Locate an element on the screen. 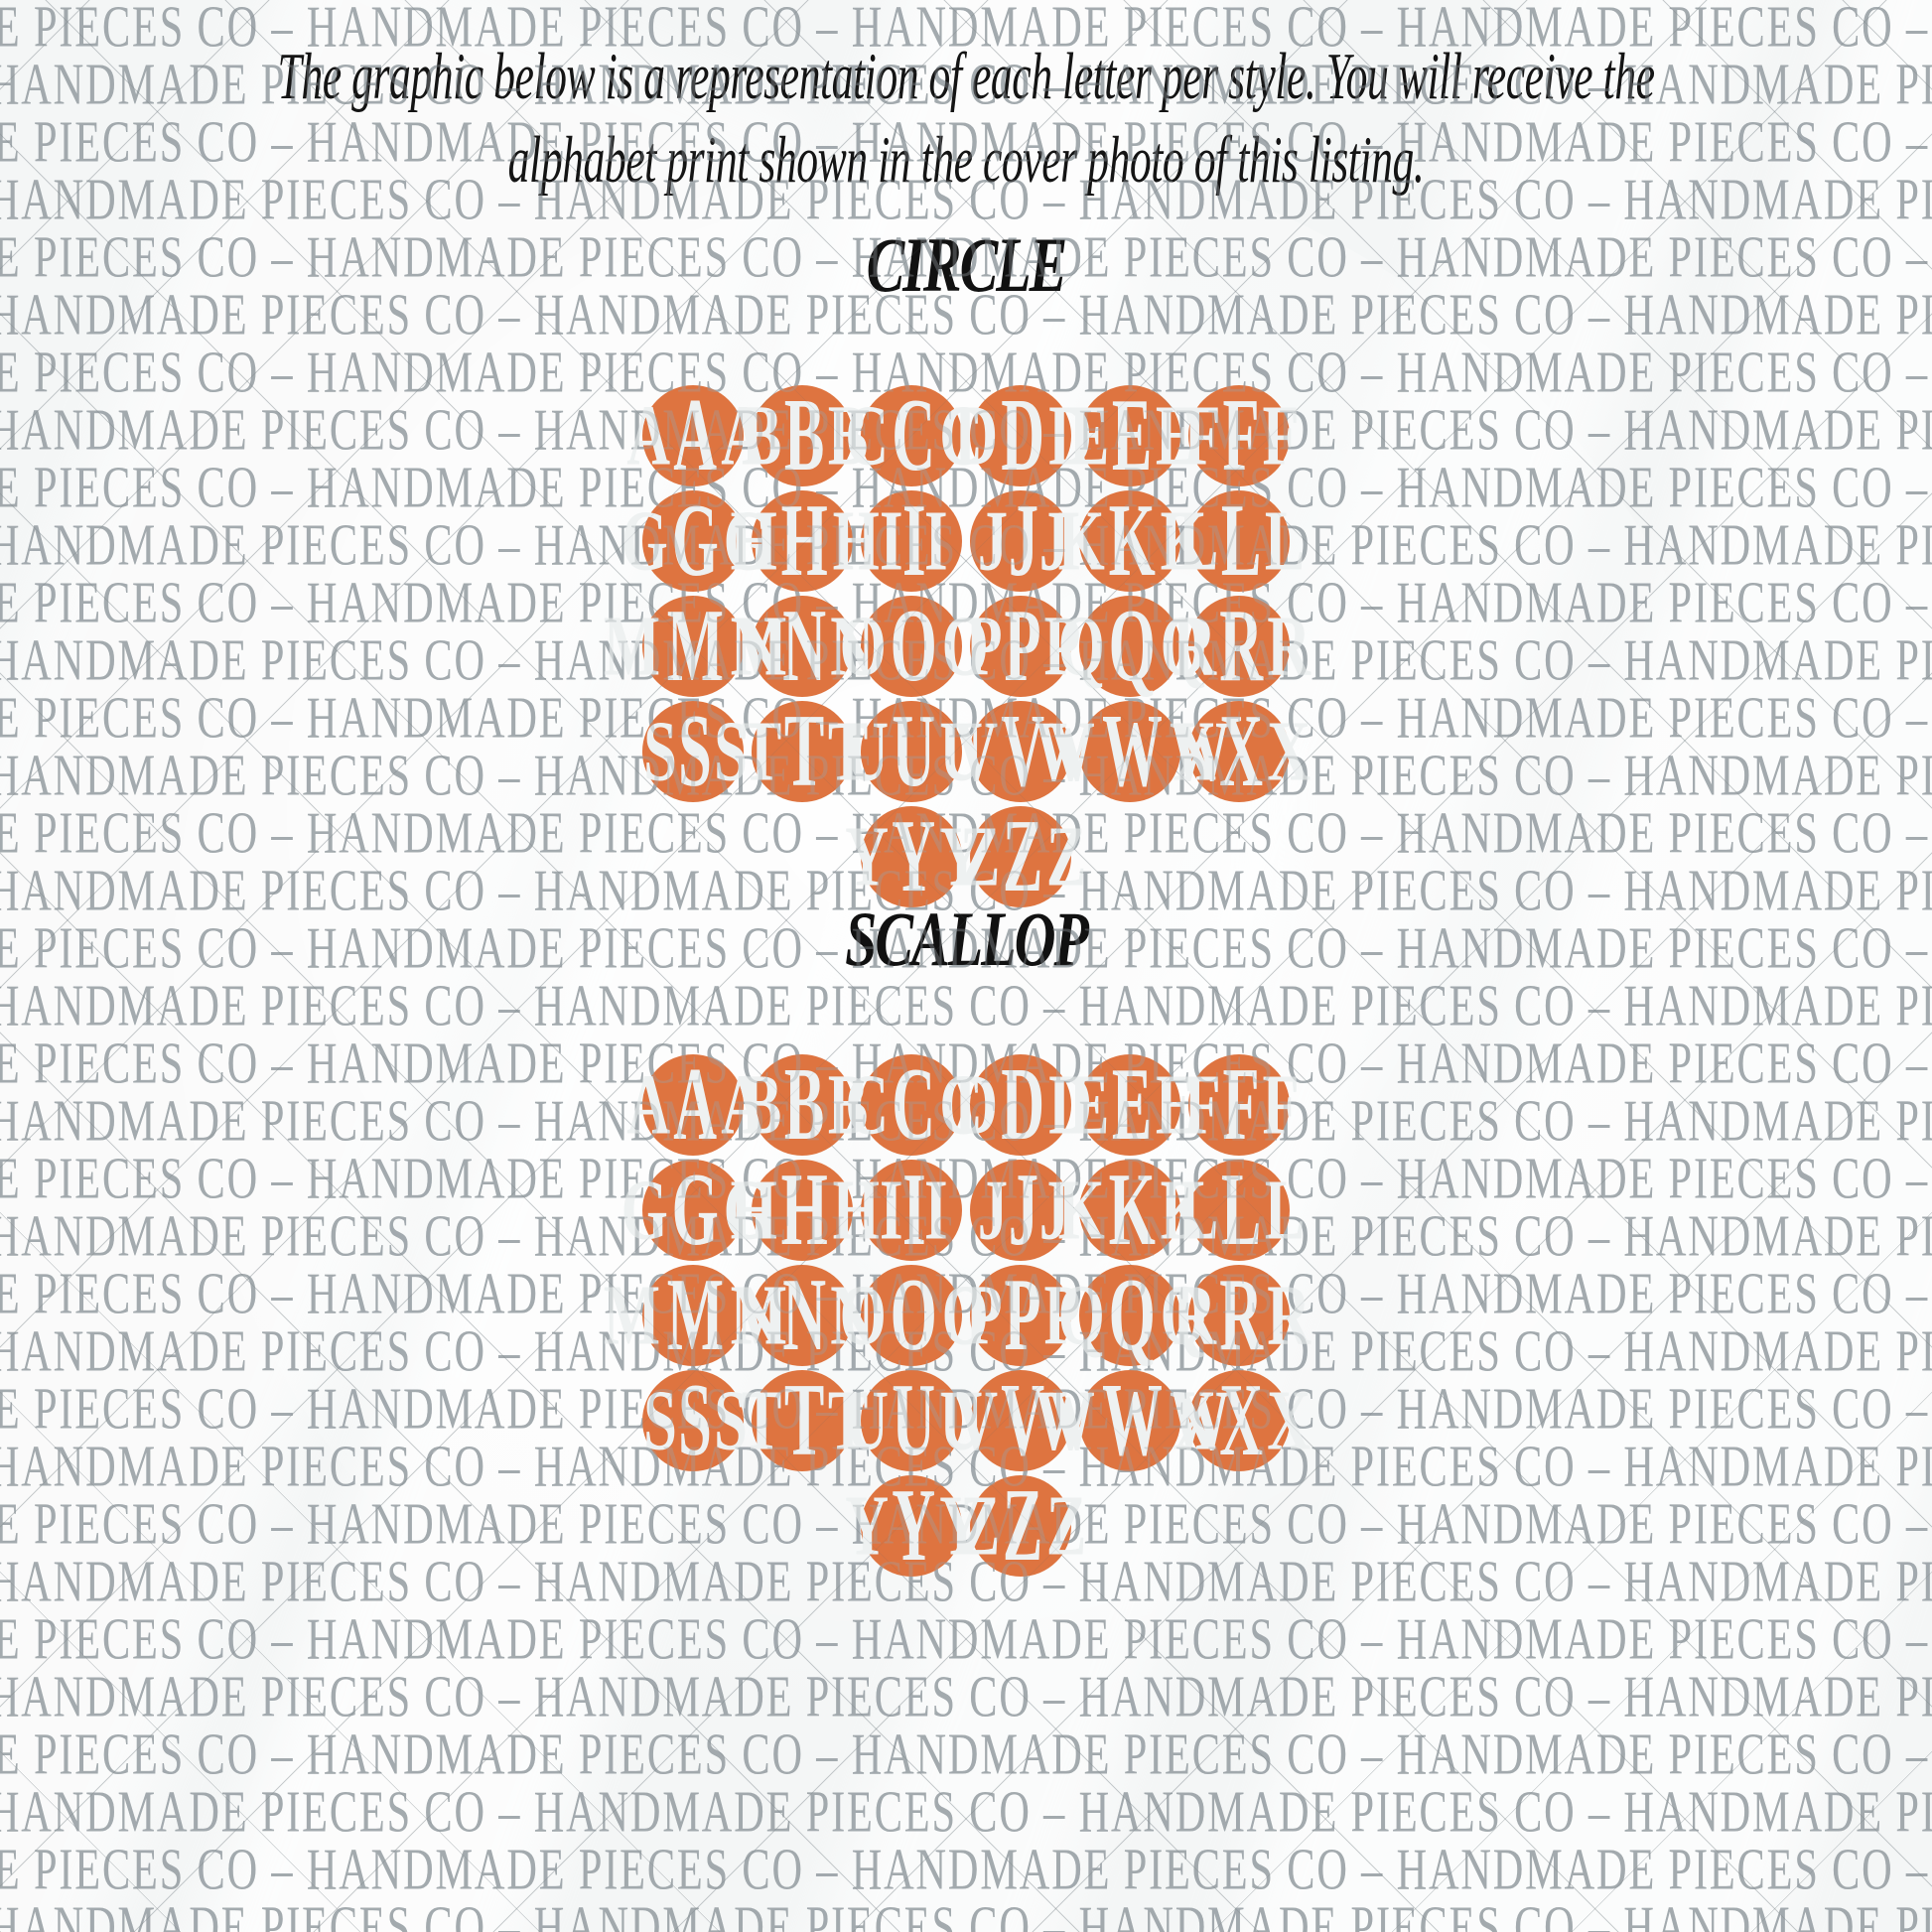 Image resolution: width=1932 pixels, height=1932 pixels. monogram-letter: K is located at coordinates (1080, 1210).